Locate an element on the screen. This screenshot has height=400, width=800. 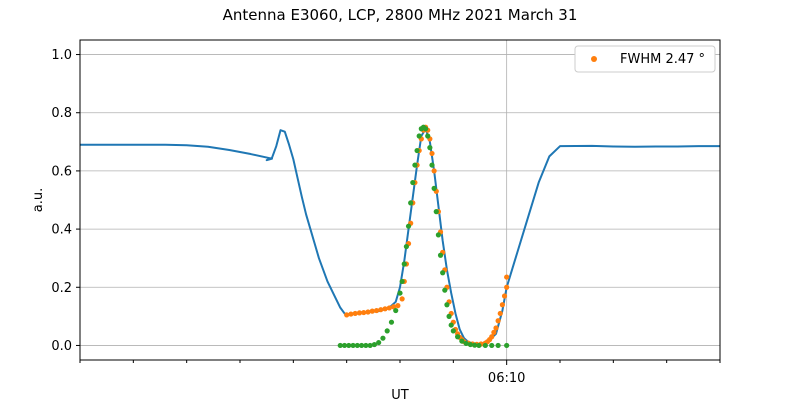
y-axis-label: a.u. is located at coordinates (38, 200).